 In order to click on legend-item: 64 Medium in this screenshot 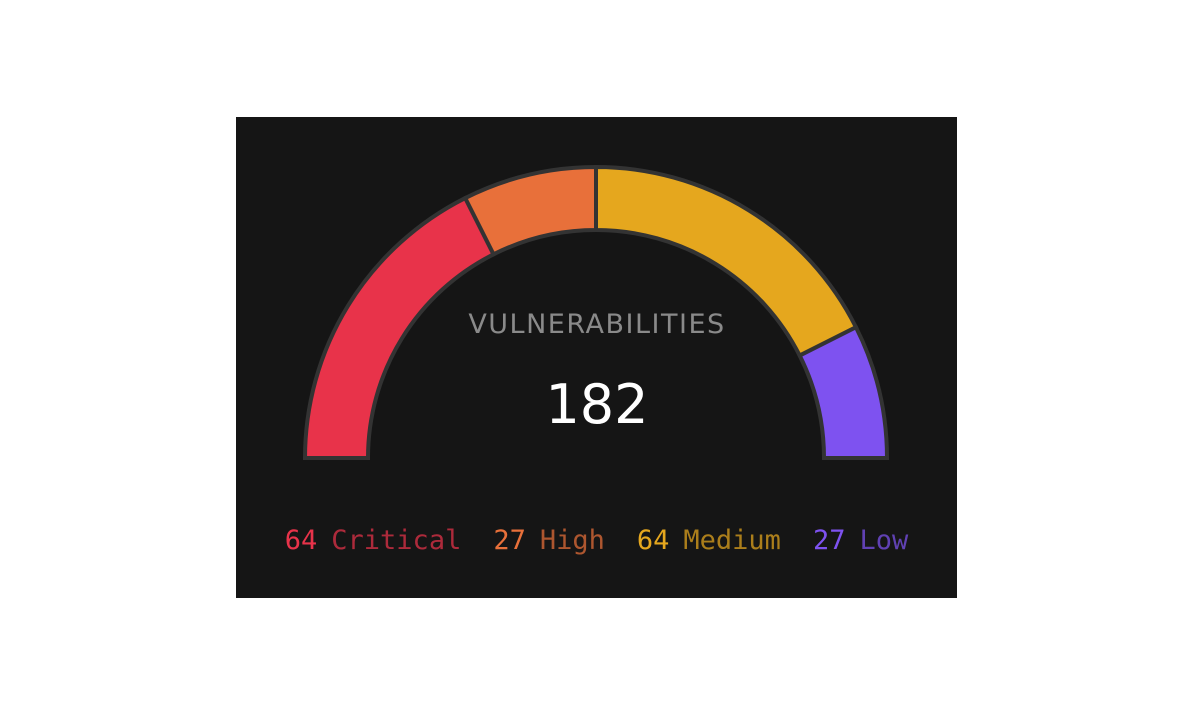, I will do `click(709, 540)`.